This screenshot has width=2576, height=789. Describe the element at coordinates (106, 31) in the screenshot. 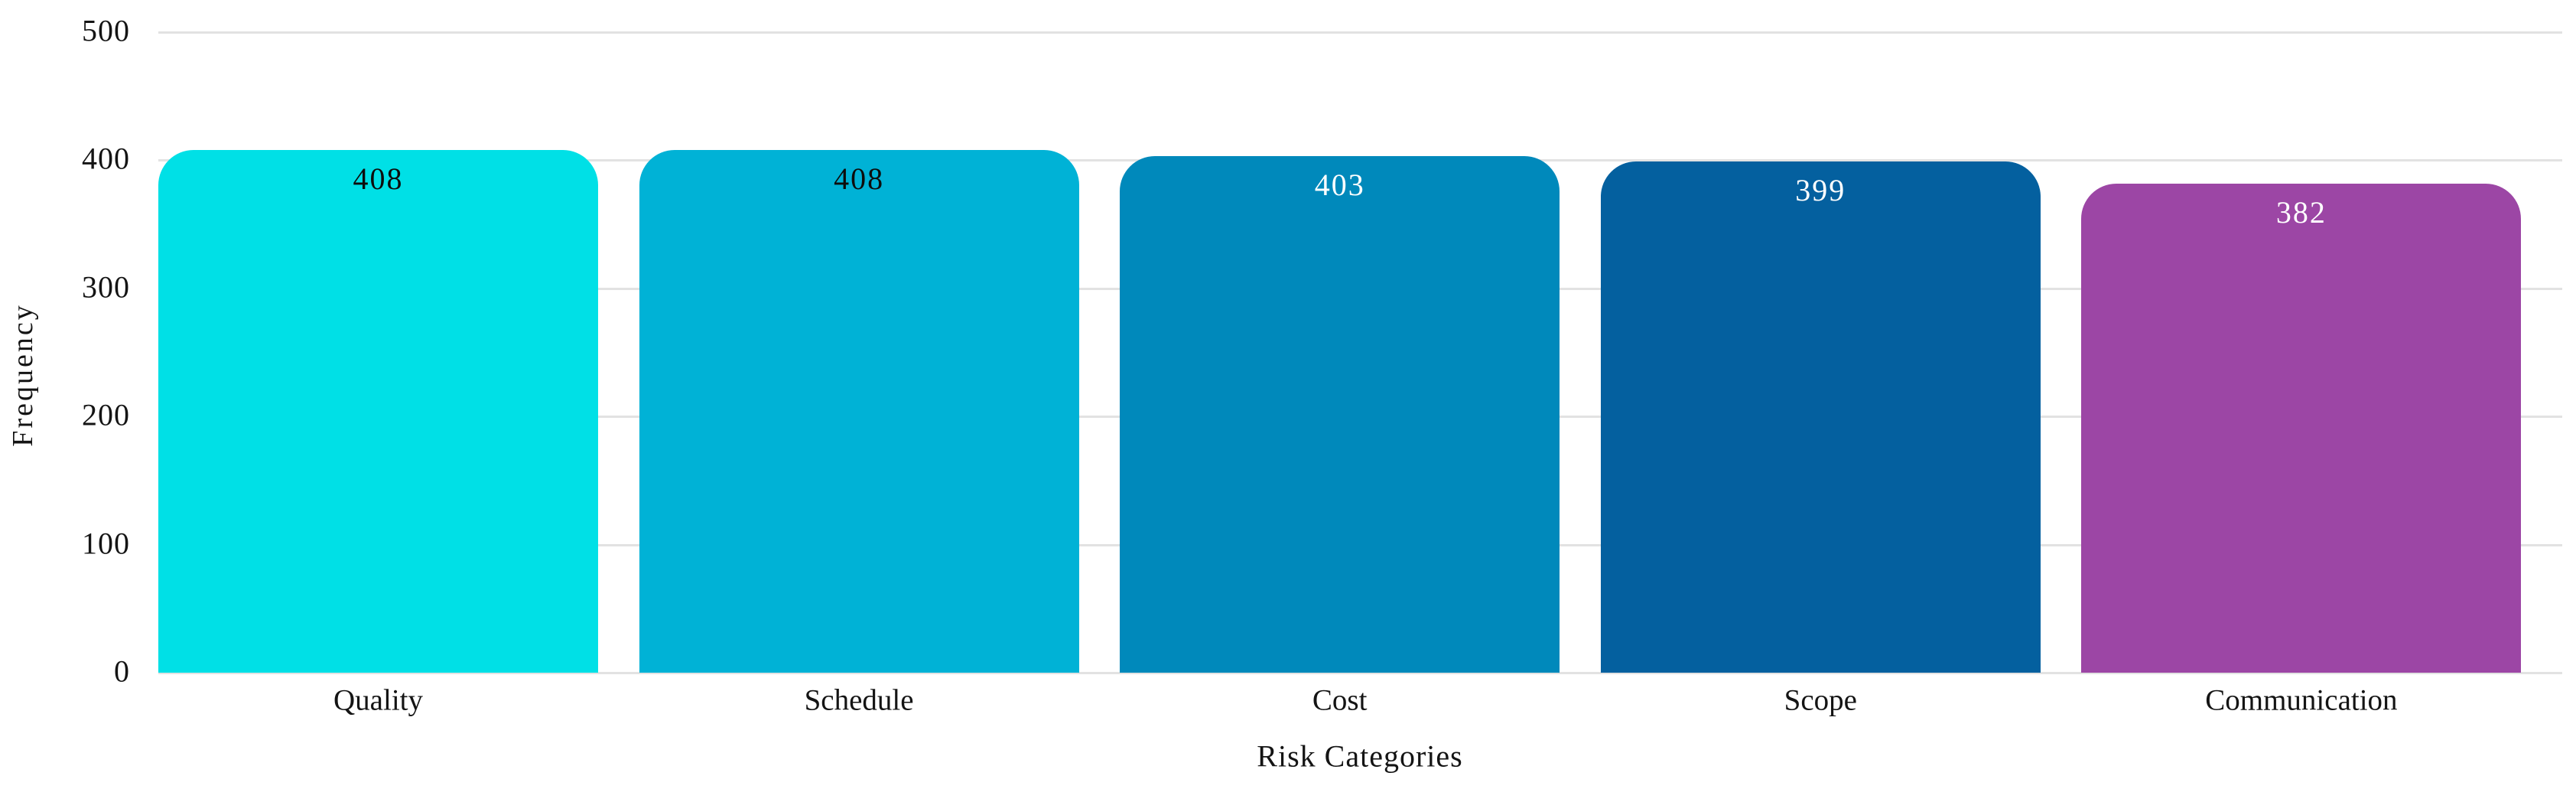

I see `y-tick-label-500: 500` at that location.